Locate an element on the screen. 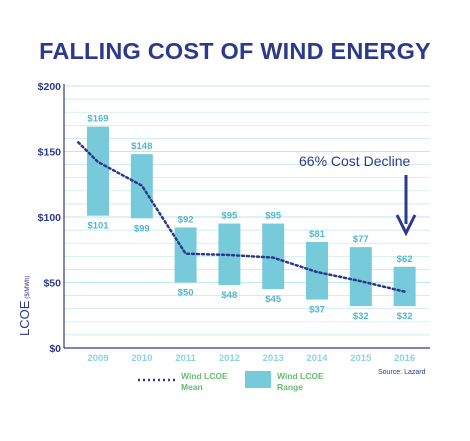  low-value-label: $48 is located at coordinates (229, 295).